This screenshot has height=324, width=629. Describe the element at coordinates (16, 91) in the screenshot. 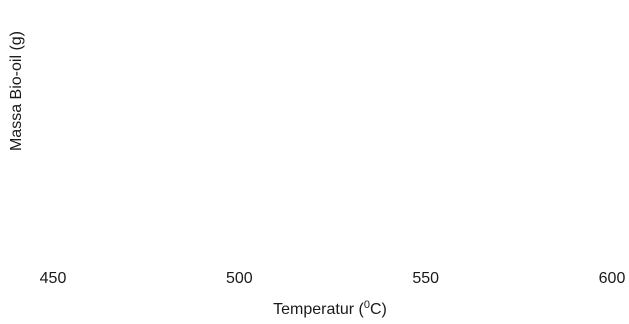

I see `y-axis-label: Massa Bio-oil (g)` at that location.